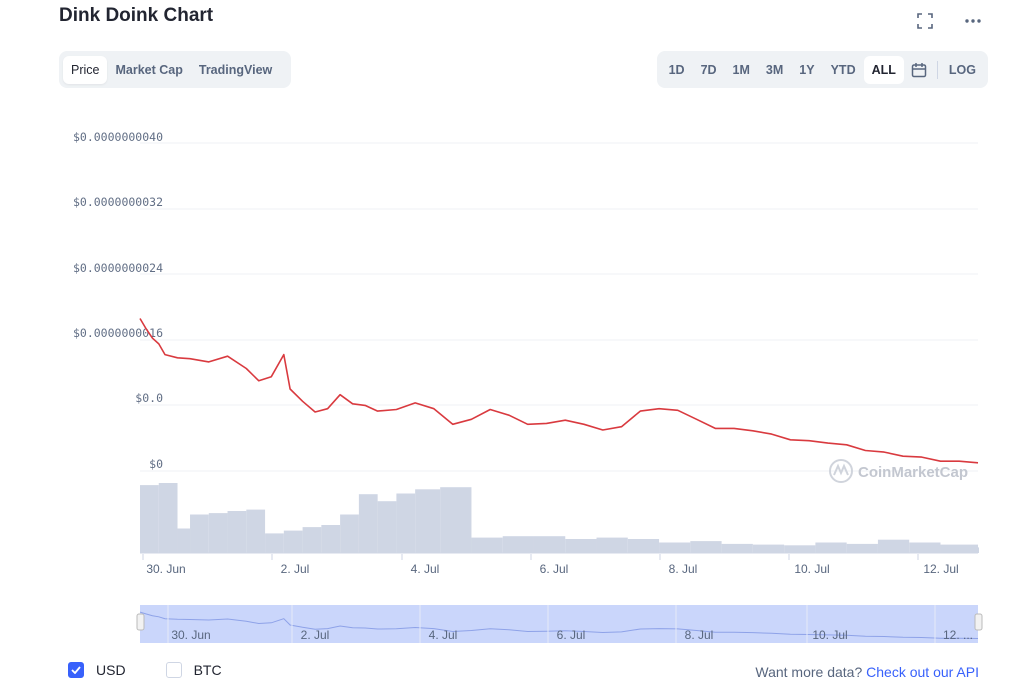 The image size is (1016, 695). I want to click on tab-market-cap: Market Cap, so click(149, 69).